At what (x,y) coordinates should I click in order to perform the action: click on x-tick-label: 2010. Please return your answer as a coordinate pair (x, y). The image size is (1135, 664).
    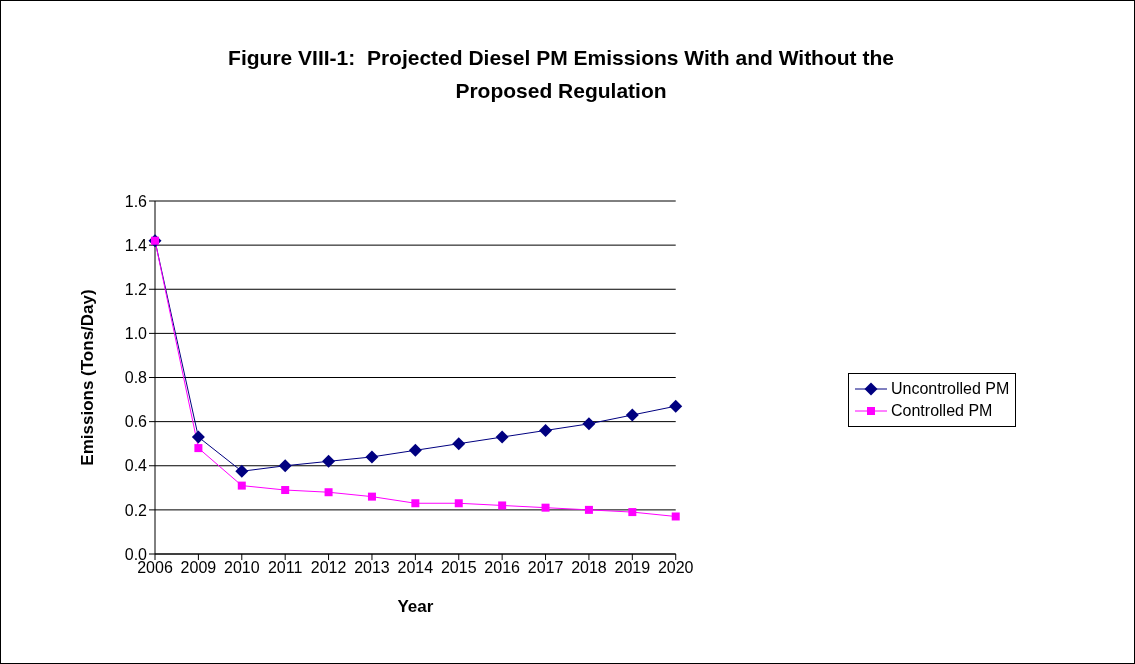
    Looking at the image, I should click on (241, 568).